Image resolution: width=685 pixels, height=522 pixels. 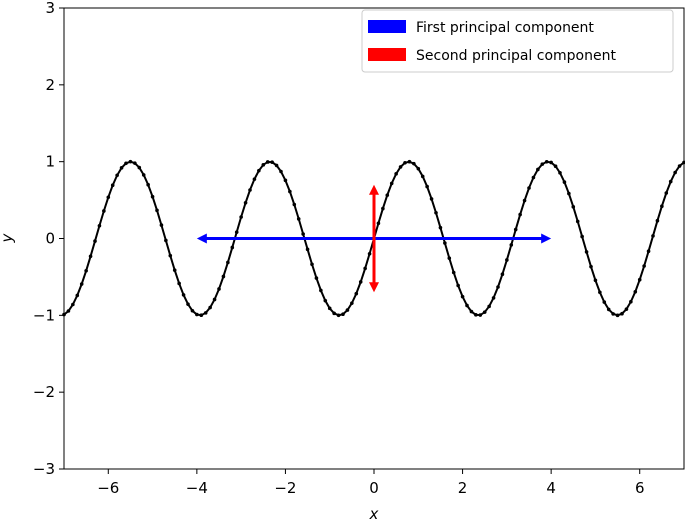 I want to click on y-tick-label: 0, so click(x=50, y=239).